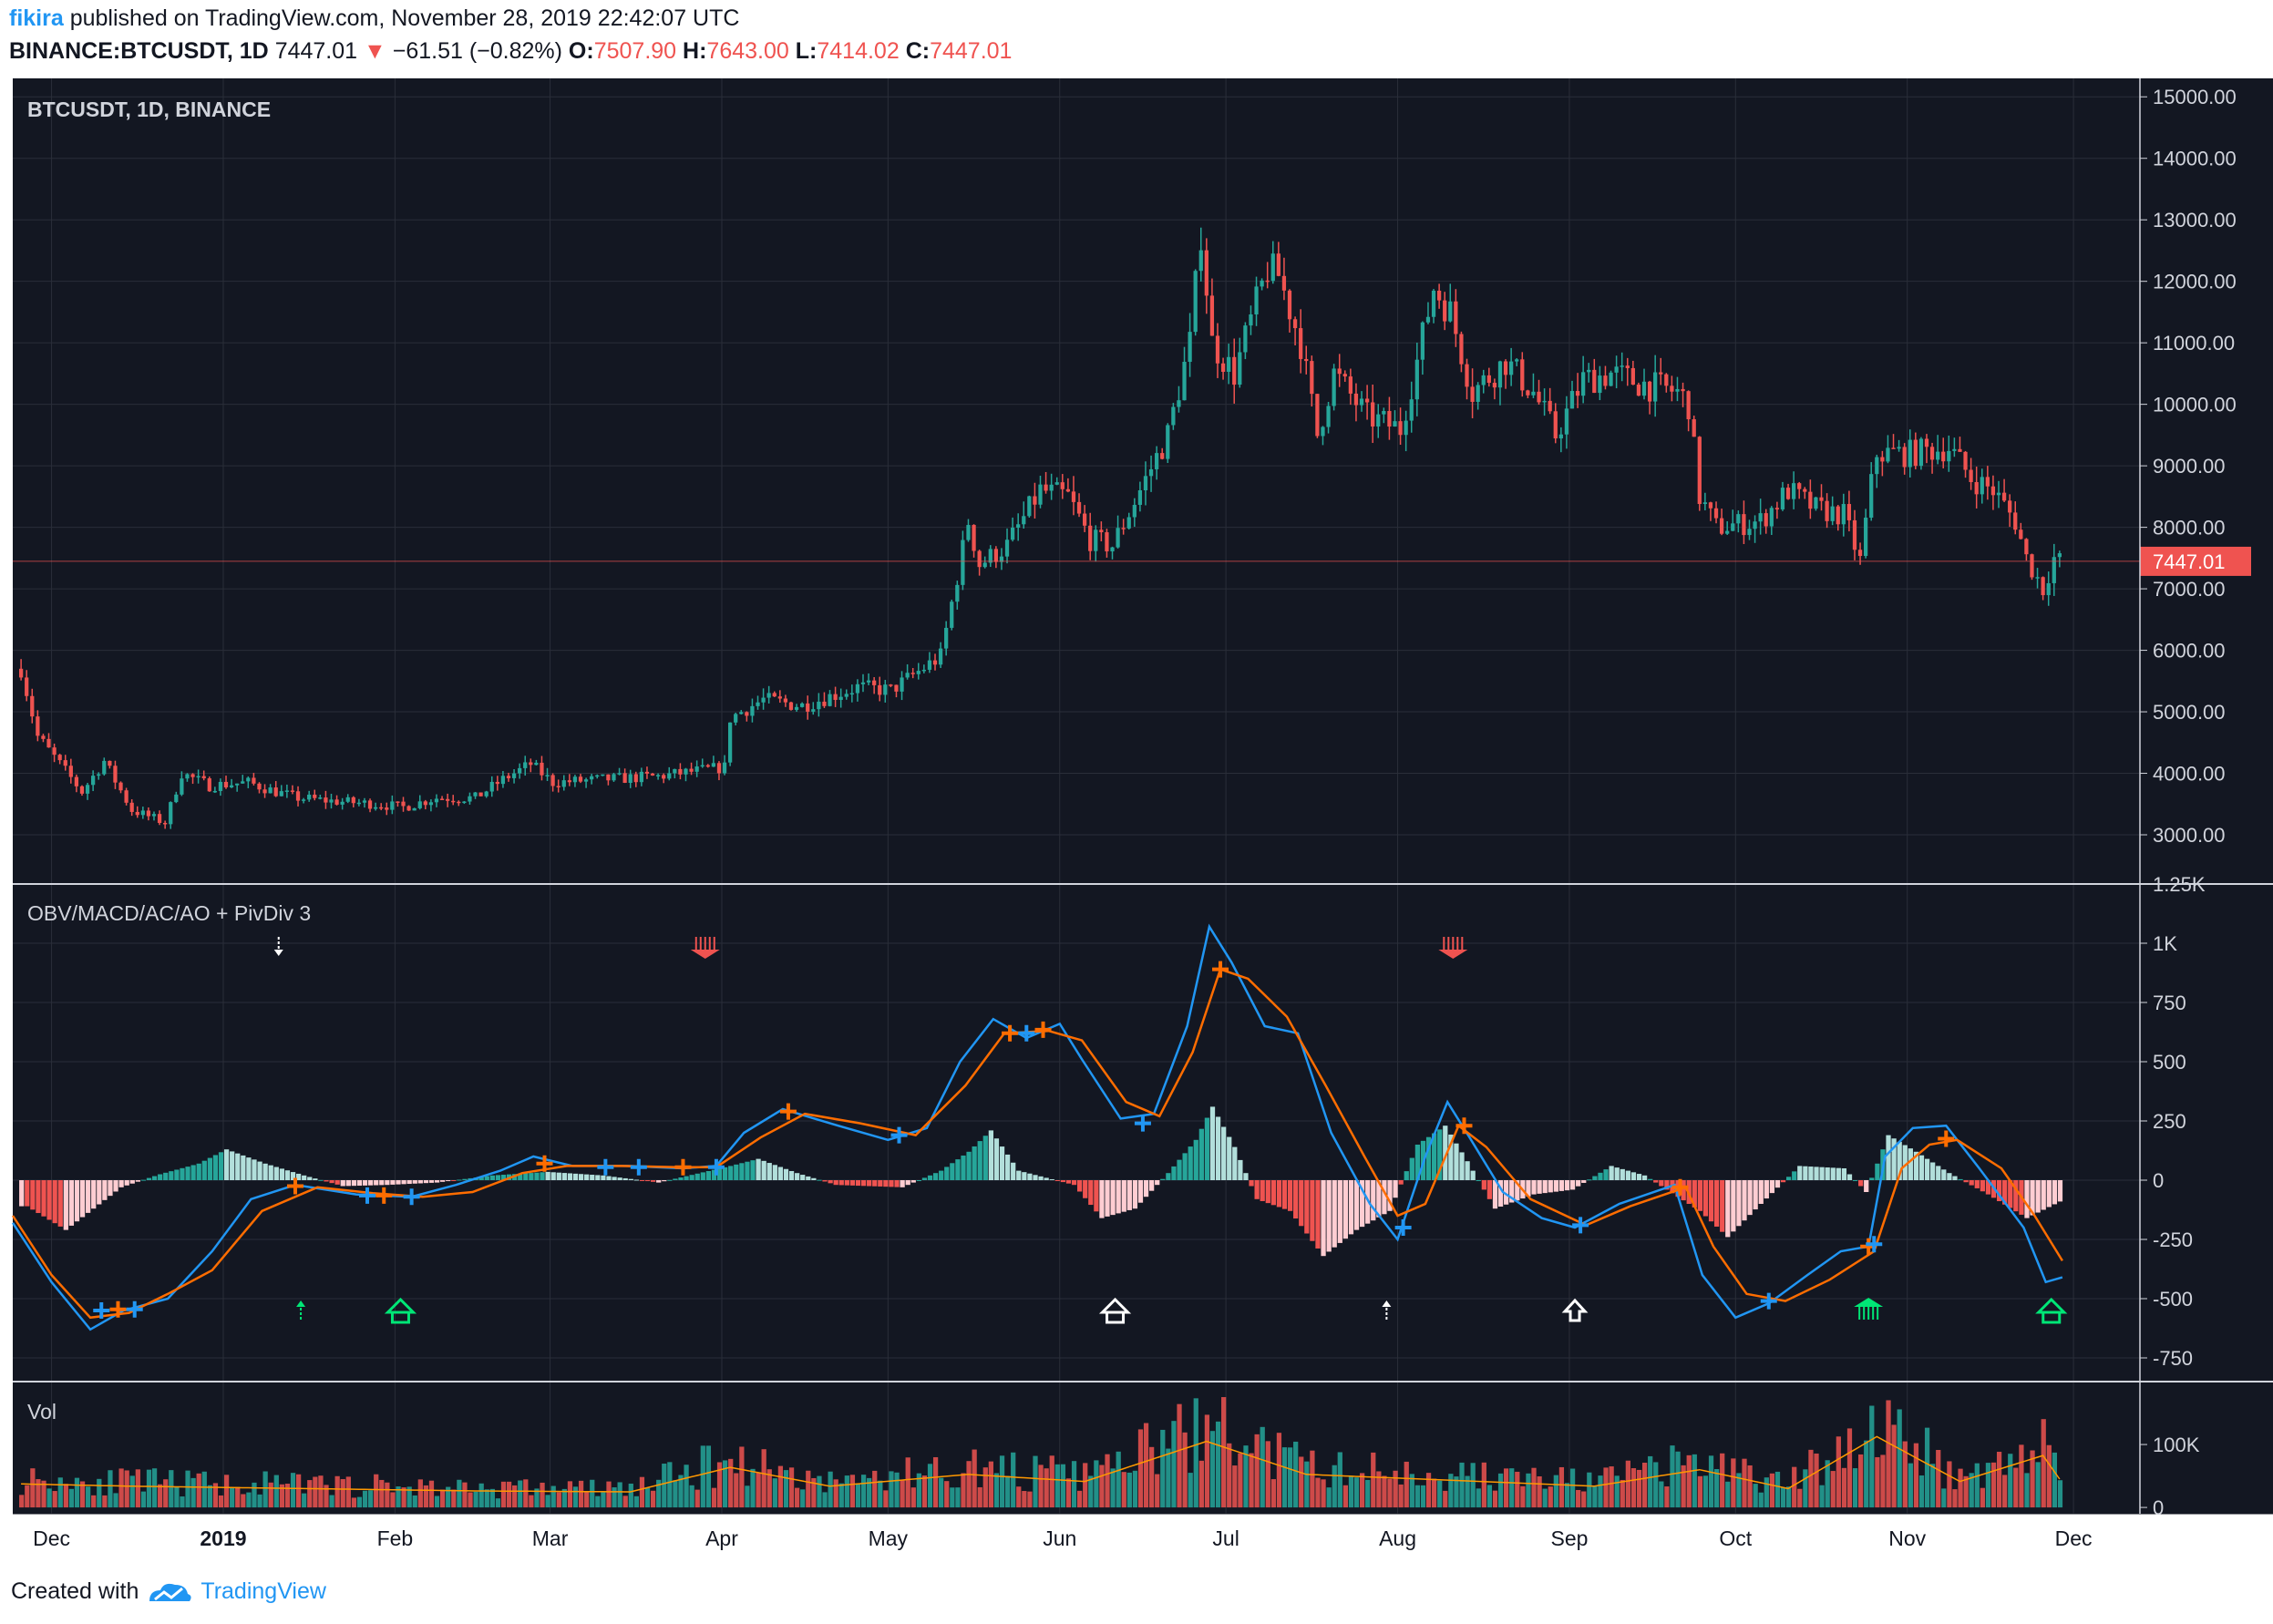  Describe the element at coordinates (223, 1538) in the screenshot. I see `x-tick-label: 2019` at that location.